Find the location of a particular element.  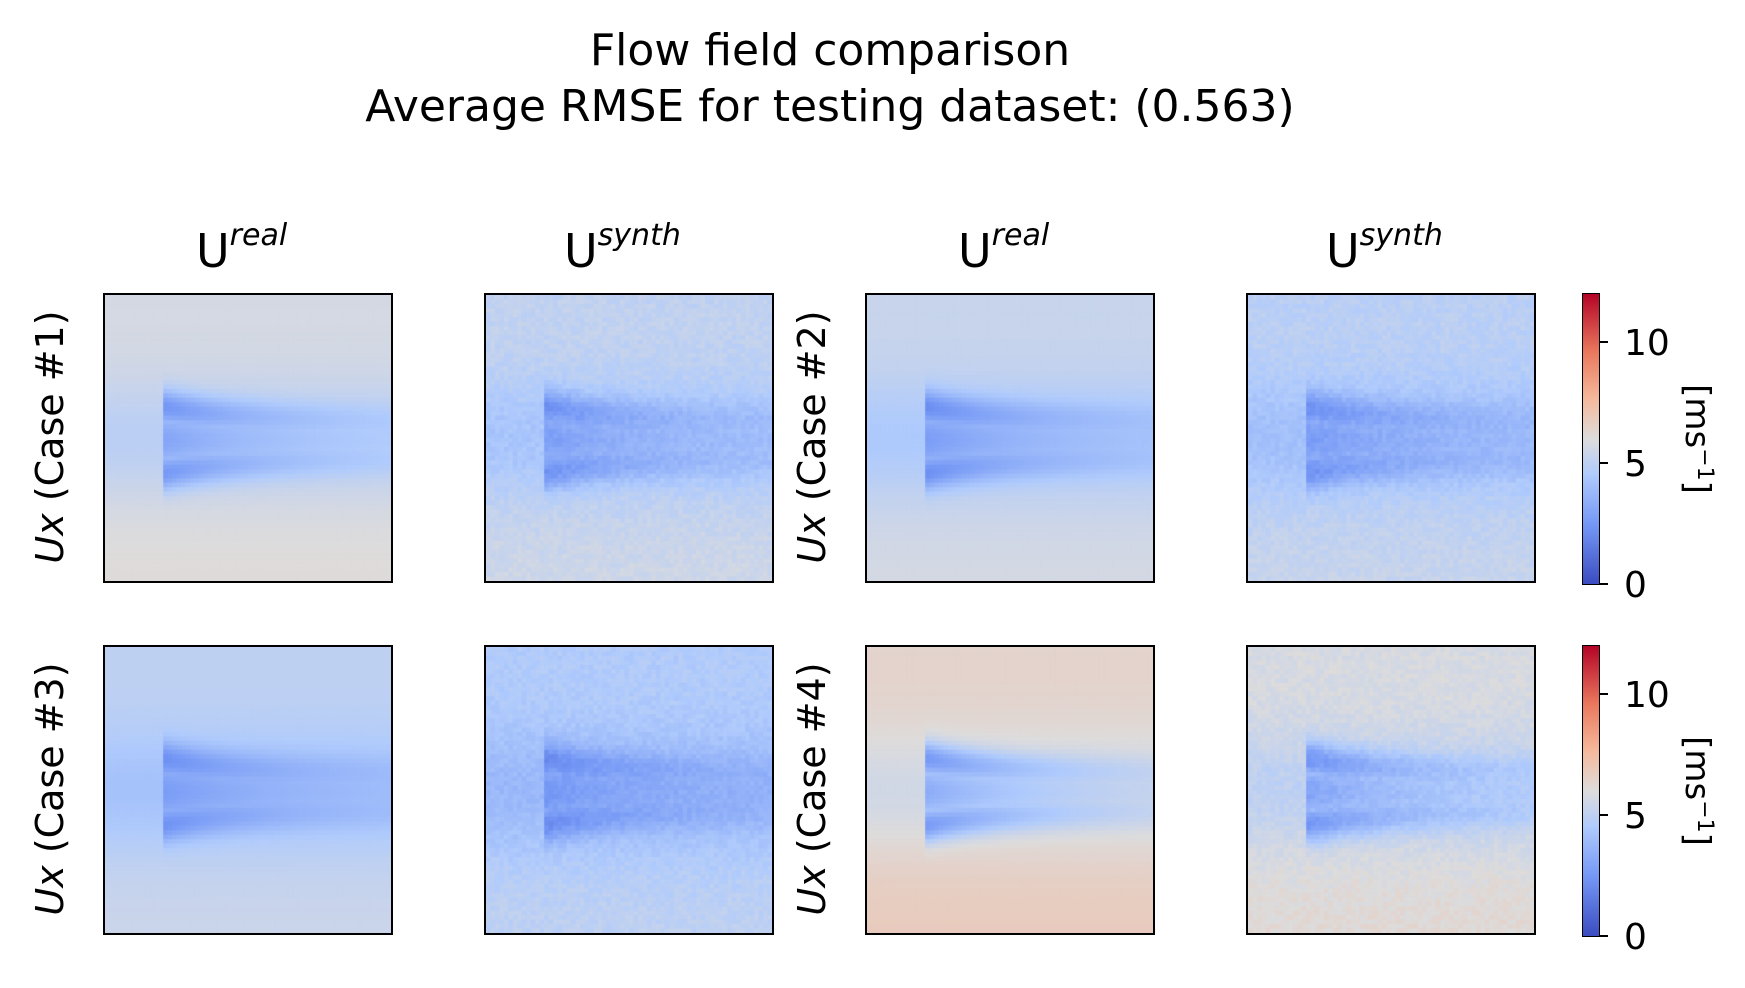

column-title-3: Ureal is located at coordinates (1004, 248).